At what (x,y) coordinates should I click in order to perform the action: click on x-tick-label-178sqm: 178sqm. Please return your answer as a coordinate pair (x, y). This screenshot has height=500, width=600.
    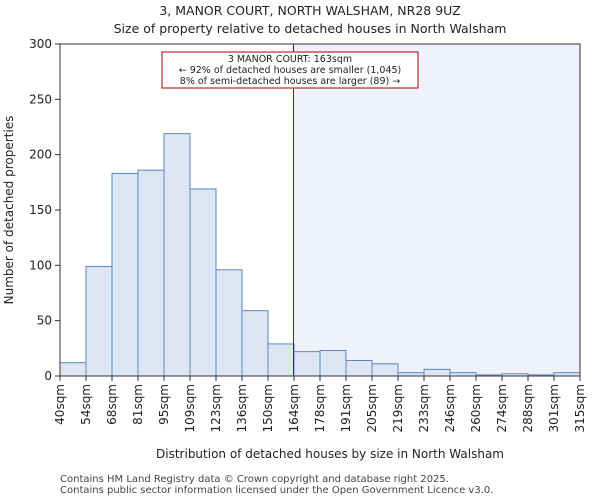
    Looking at the image, I should click on (320, 408).